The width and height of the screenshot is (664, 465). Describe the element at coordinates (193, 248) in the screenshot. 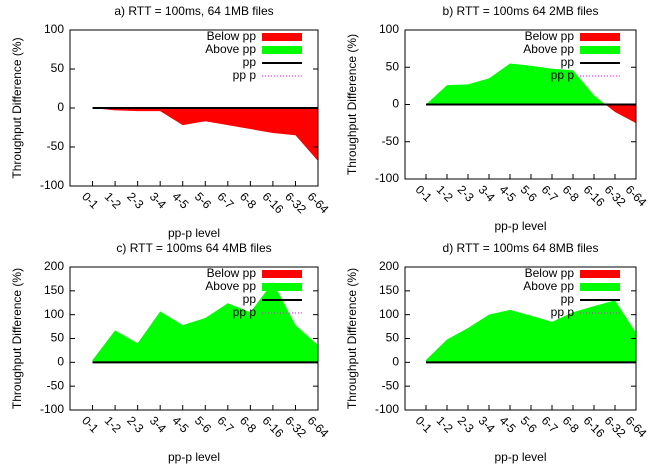

I see `chart-title: c) RTT = 100ms 64 4MB files` at that location.